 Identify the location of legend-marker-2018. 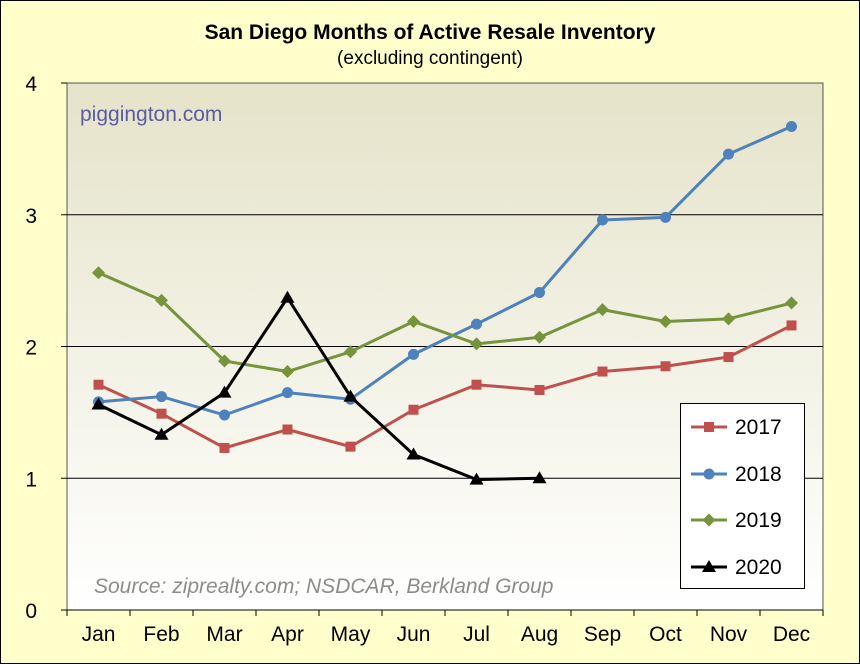
(709, 473).